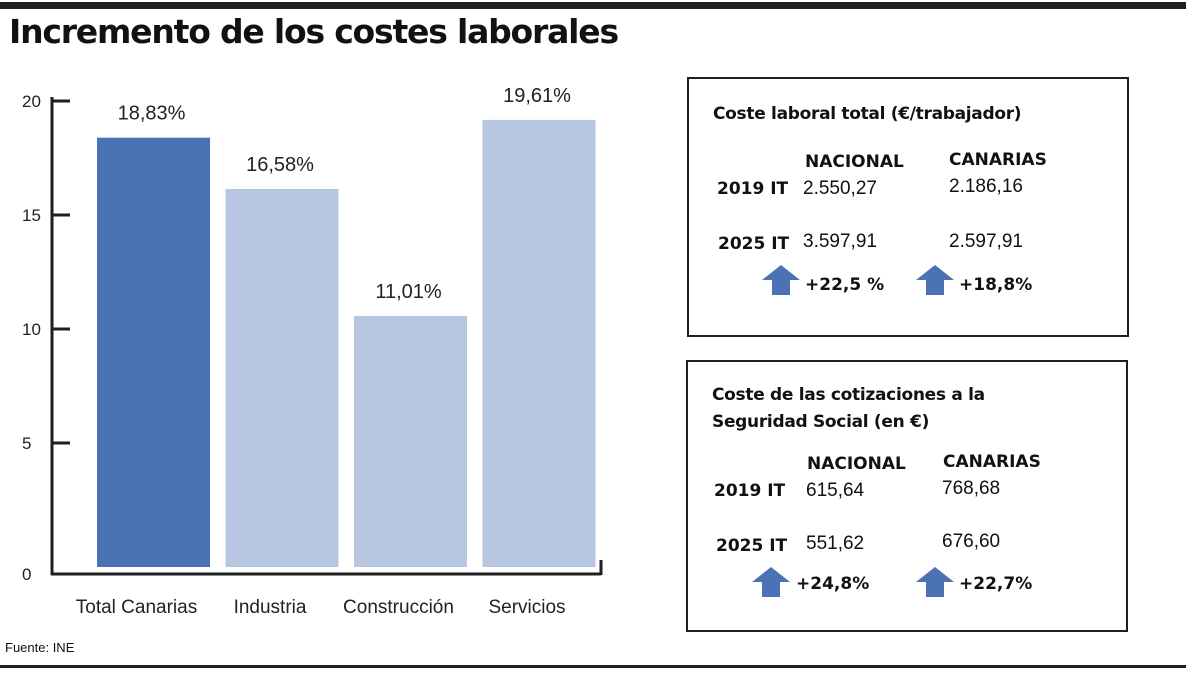 This screenshot has height=675, width=1200. Describe the element at coordinates (971, 488) in the screenshot. I see `value-canarias-2019: 768,68` at that location.